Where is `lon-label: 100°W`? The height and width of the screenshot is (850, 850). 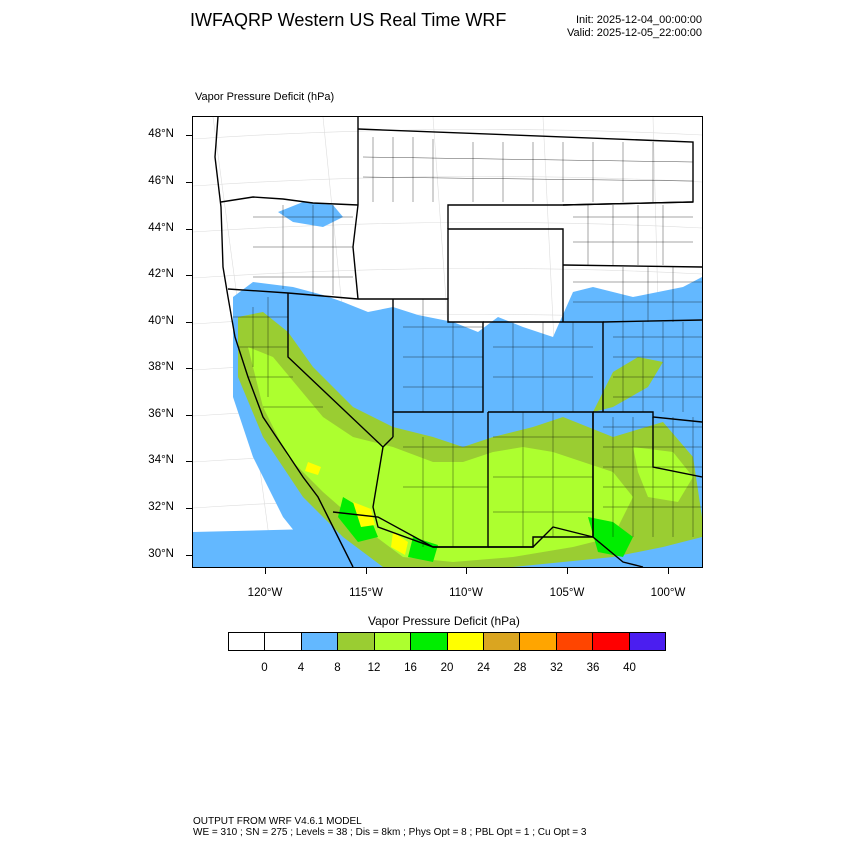 lon-label: 100°W is located at coordinates (668, 593).